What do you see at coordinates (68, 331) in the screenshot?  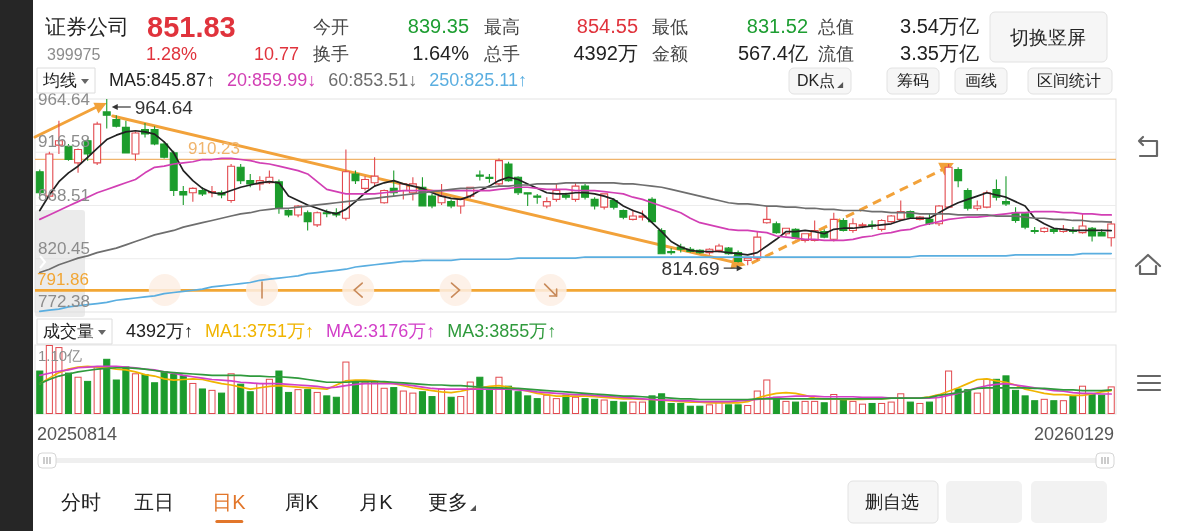 I see `legend-title: 成交量` at bounding box center [68, 331].